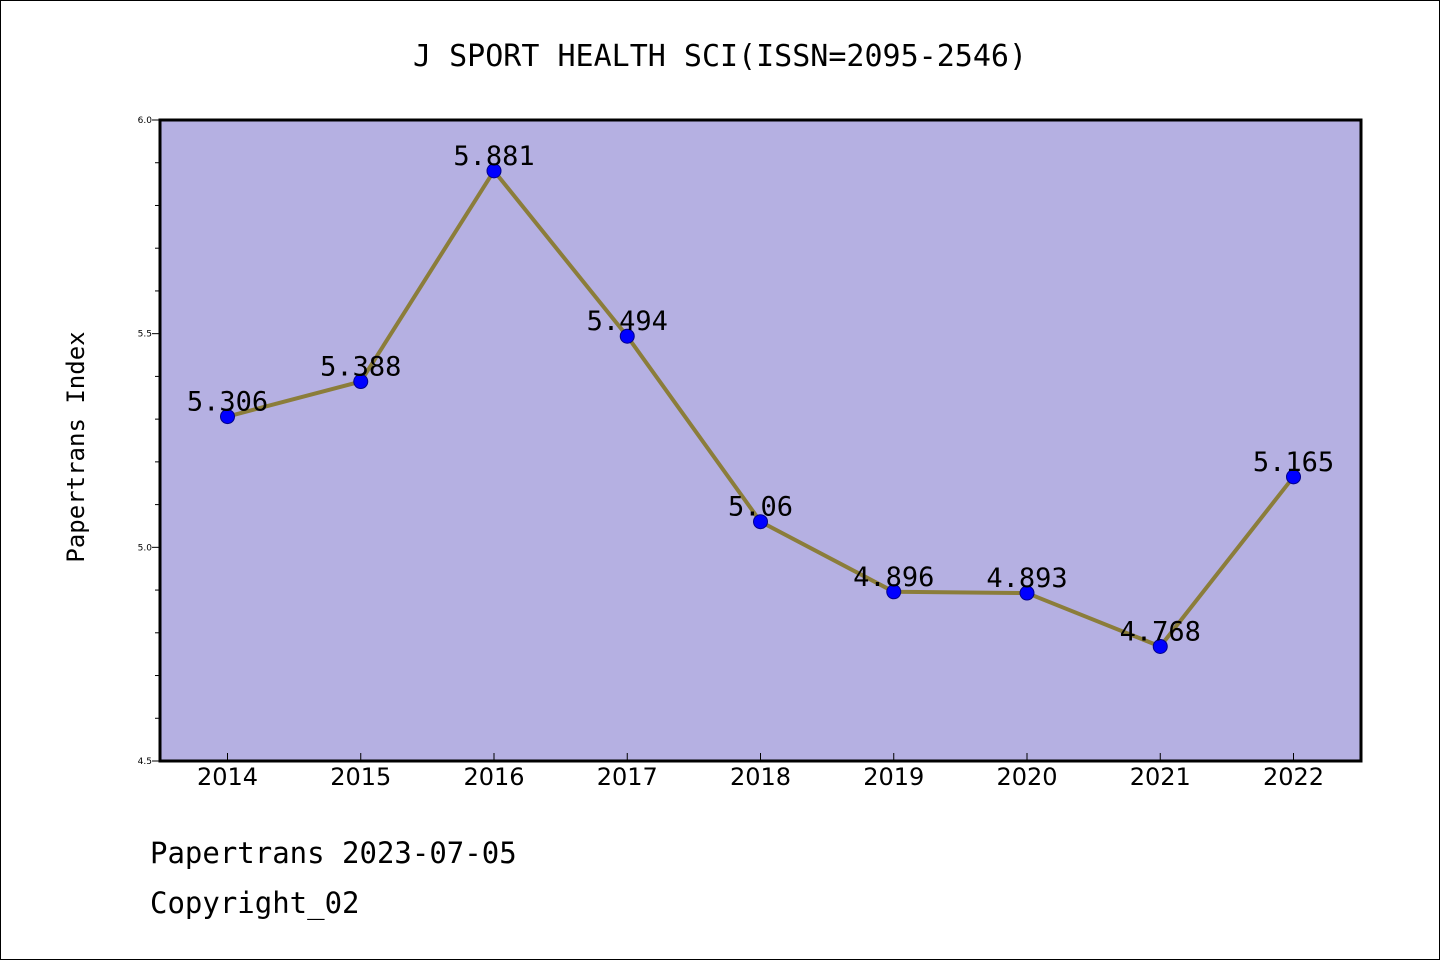 The width and height of the screenshot is (1440, 960). What do you see at coordinates (1293, 462) in the screenshot?
I see `data-label: 5.165` at bounding box center [1293, 462].